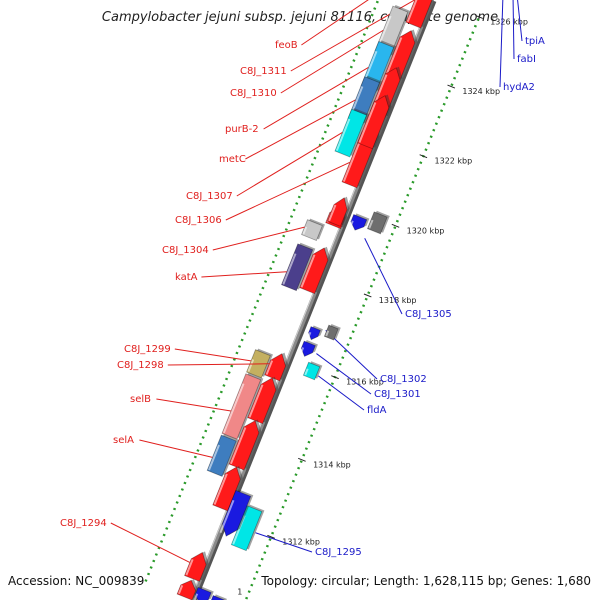 Image resolution: width=600 pixels, height=600 pixels. I want to click on gene-label-c8j-1305: C8J_1305, so click(428, 314).